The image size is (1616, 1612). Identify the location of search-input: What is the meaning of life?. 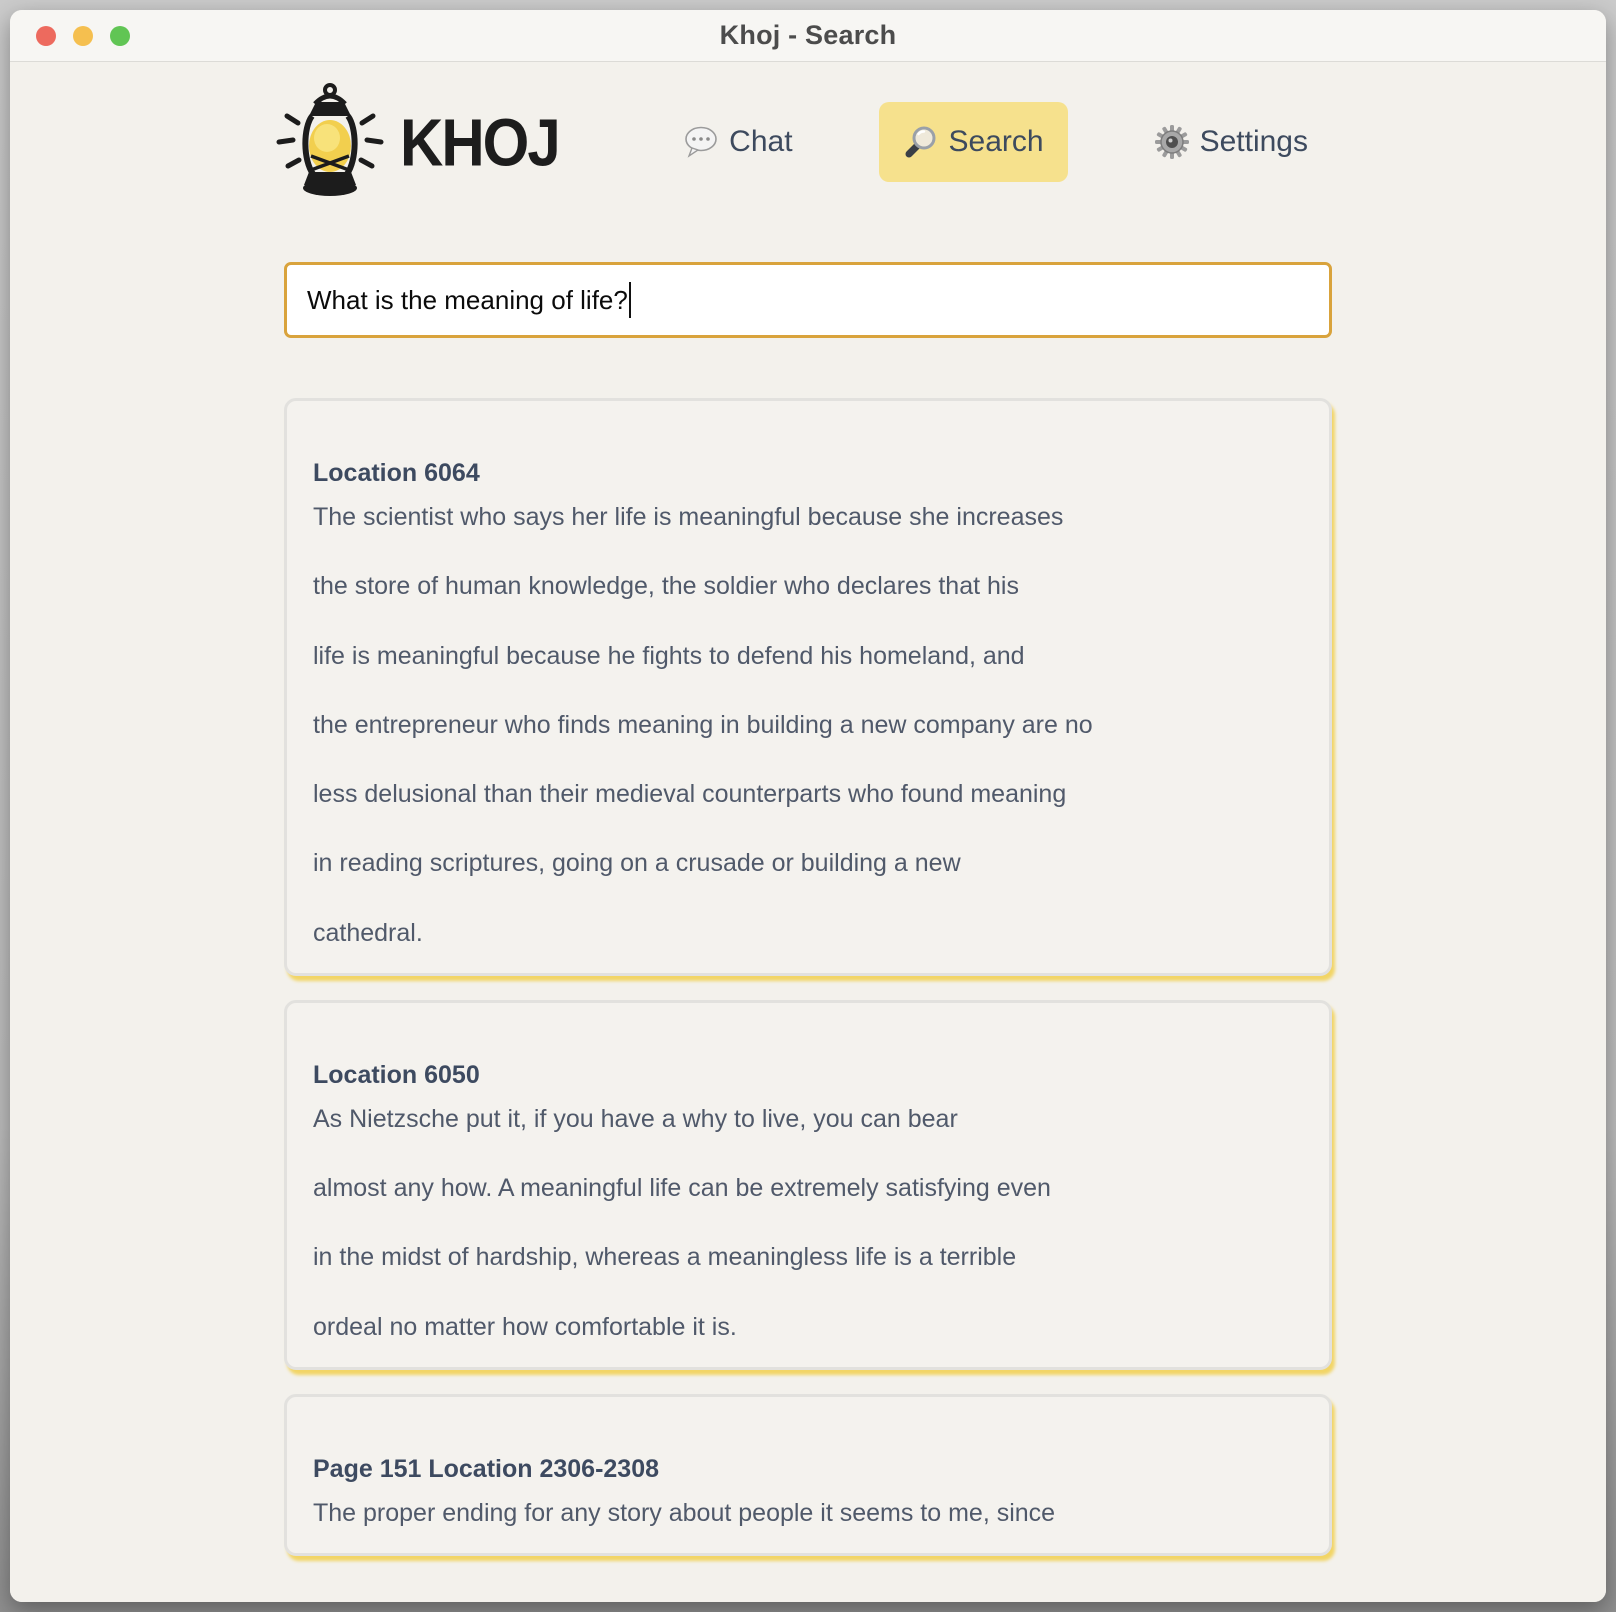
(808, 300).